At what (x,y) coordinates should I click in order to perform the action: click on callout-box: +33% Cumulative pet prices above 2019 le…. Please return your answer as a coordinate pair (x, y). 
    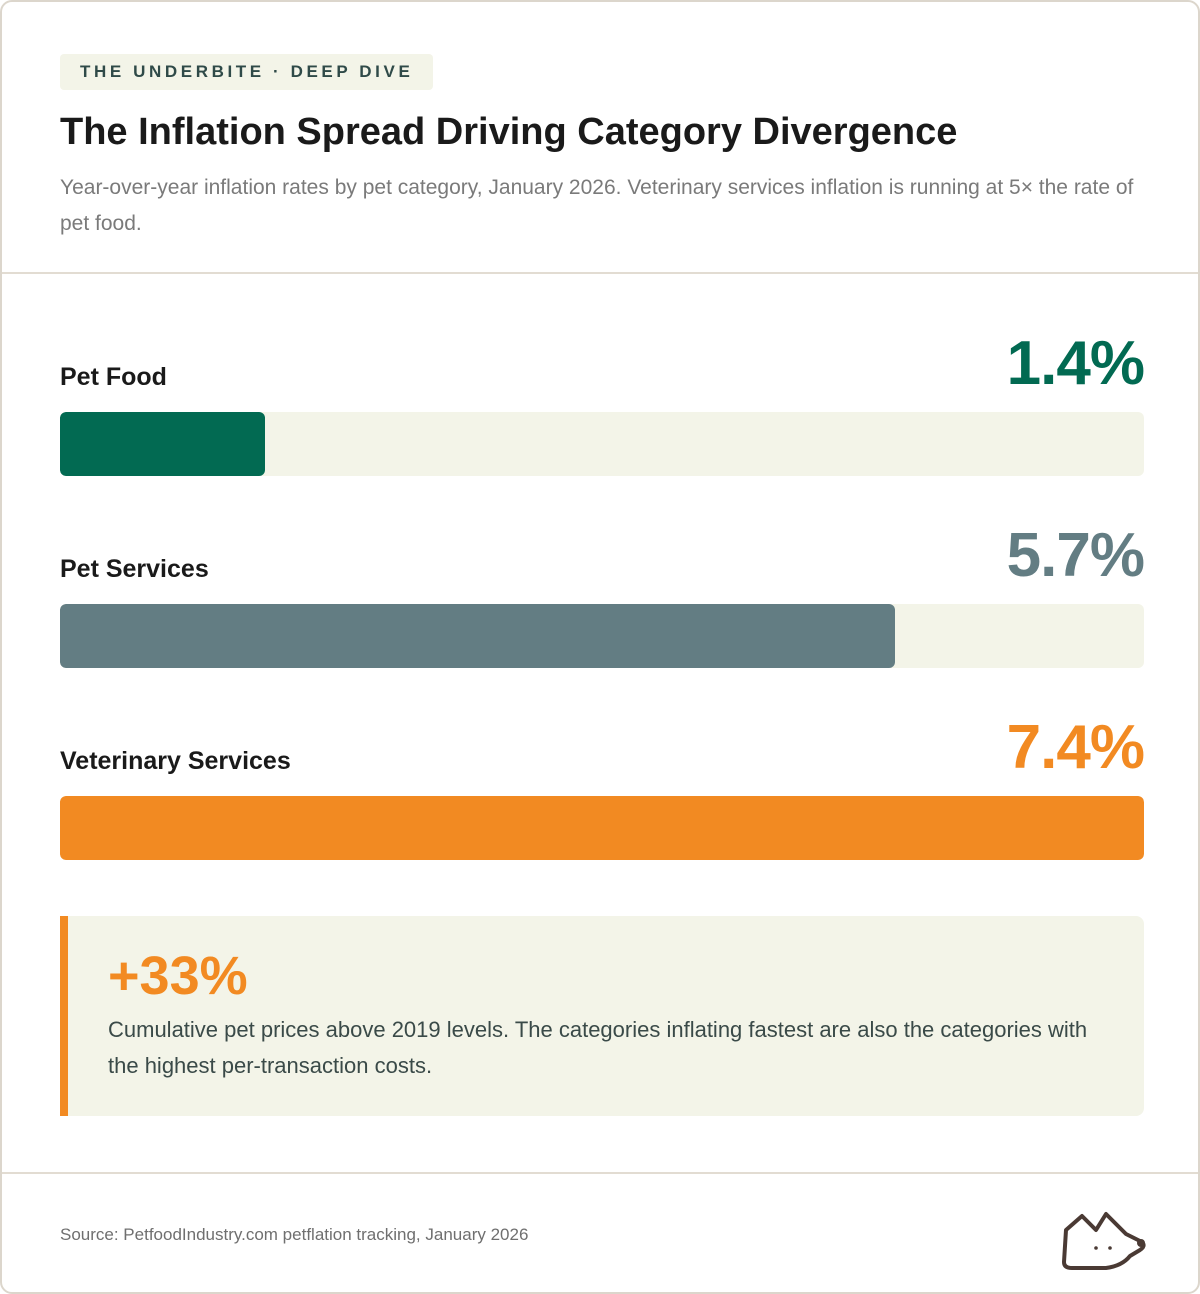
    Looking at the image, I should click on (602, 1016).